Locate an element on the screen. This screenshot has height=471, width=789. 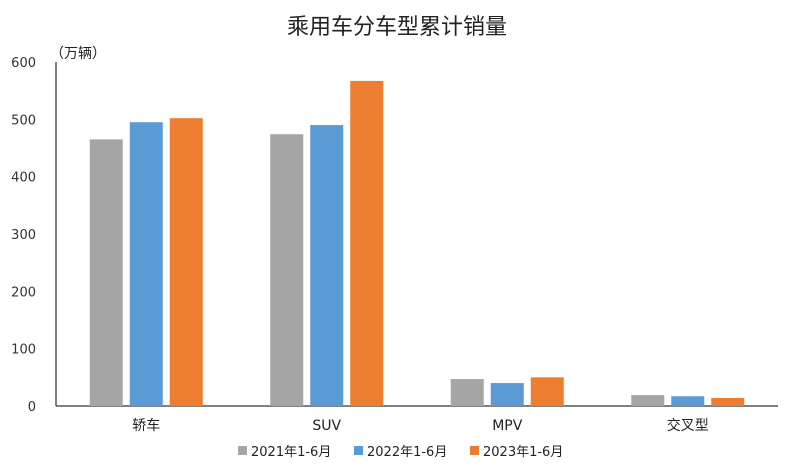
bar-MPV-2021年1-6月 is located at coordinates (467, 392).